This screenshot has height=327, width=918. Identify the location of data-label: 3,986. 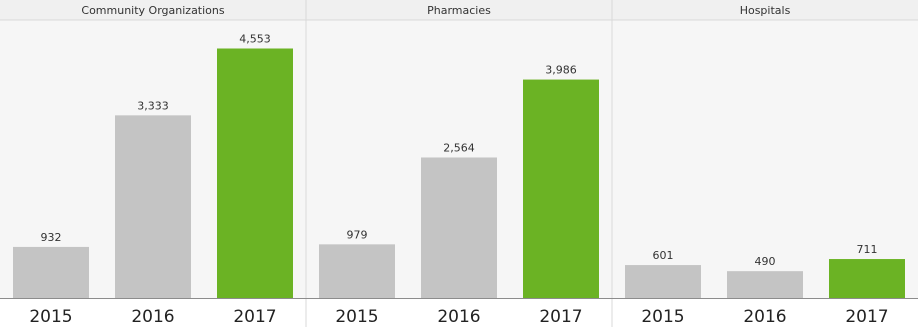
(561, 70).